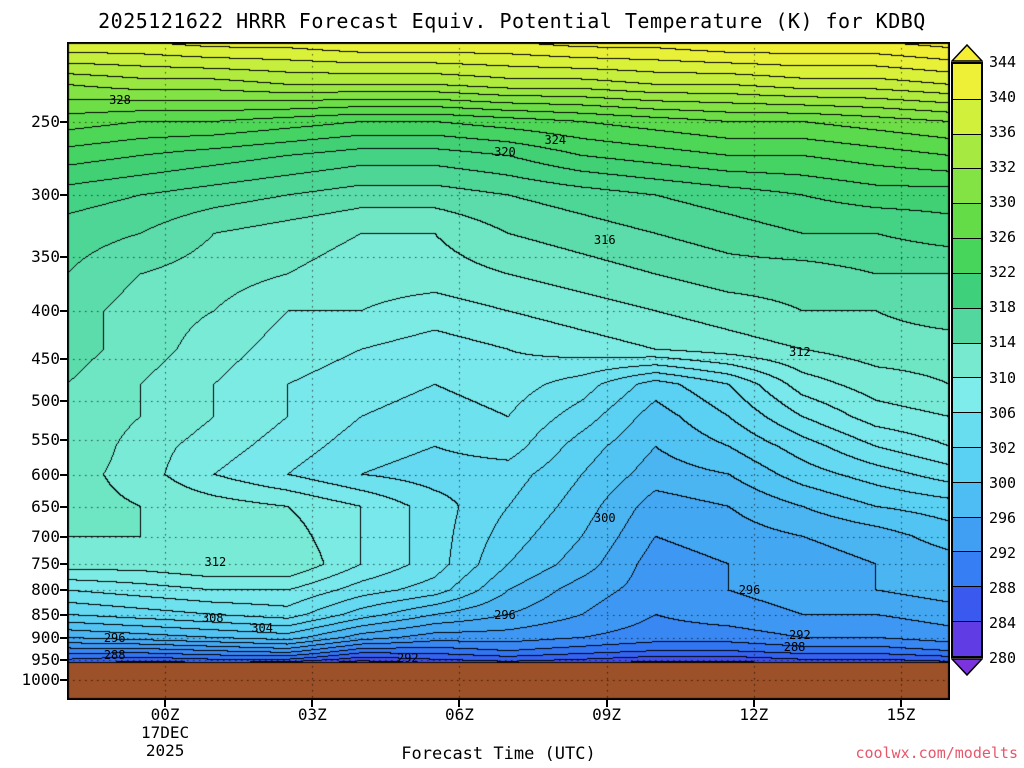 This screenshot has height=768, width=1024. What do you see at coordinates (1003, 447) in the screenshot?
I see `colorbar-tick-label: 302` at bounding box center [1003, 447].